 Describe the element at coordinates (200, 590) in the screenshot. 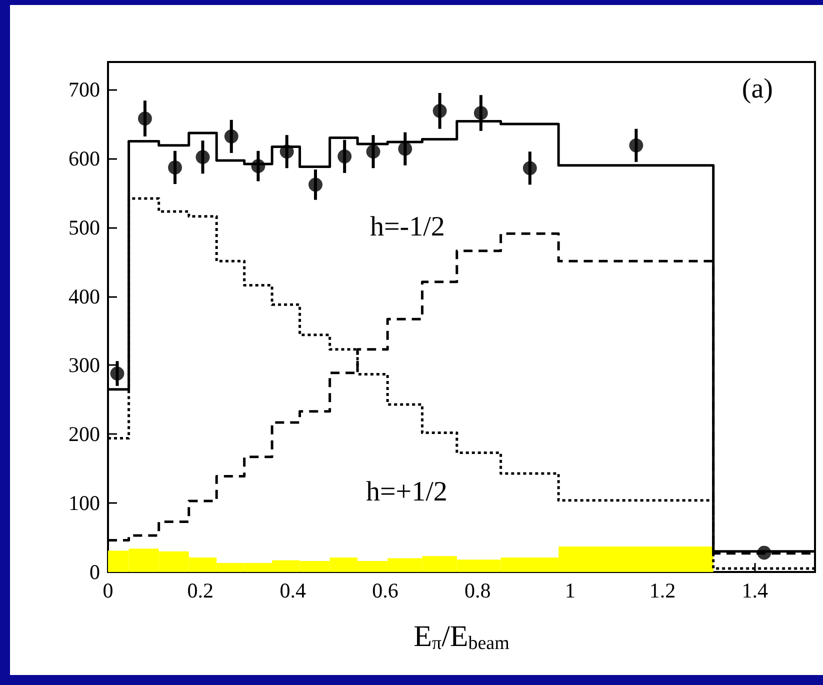

I see `x-tick-label: 0.2` at that location.